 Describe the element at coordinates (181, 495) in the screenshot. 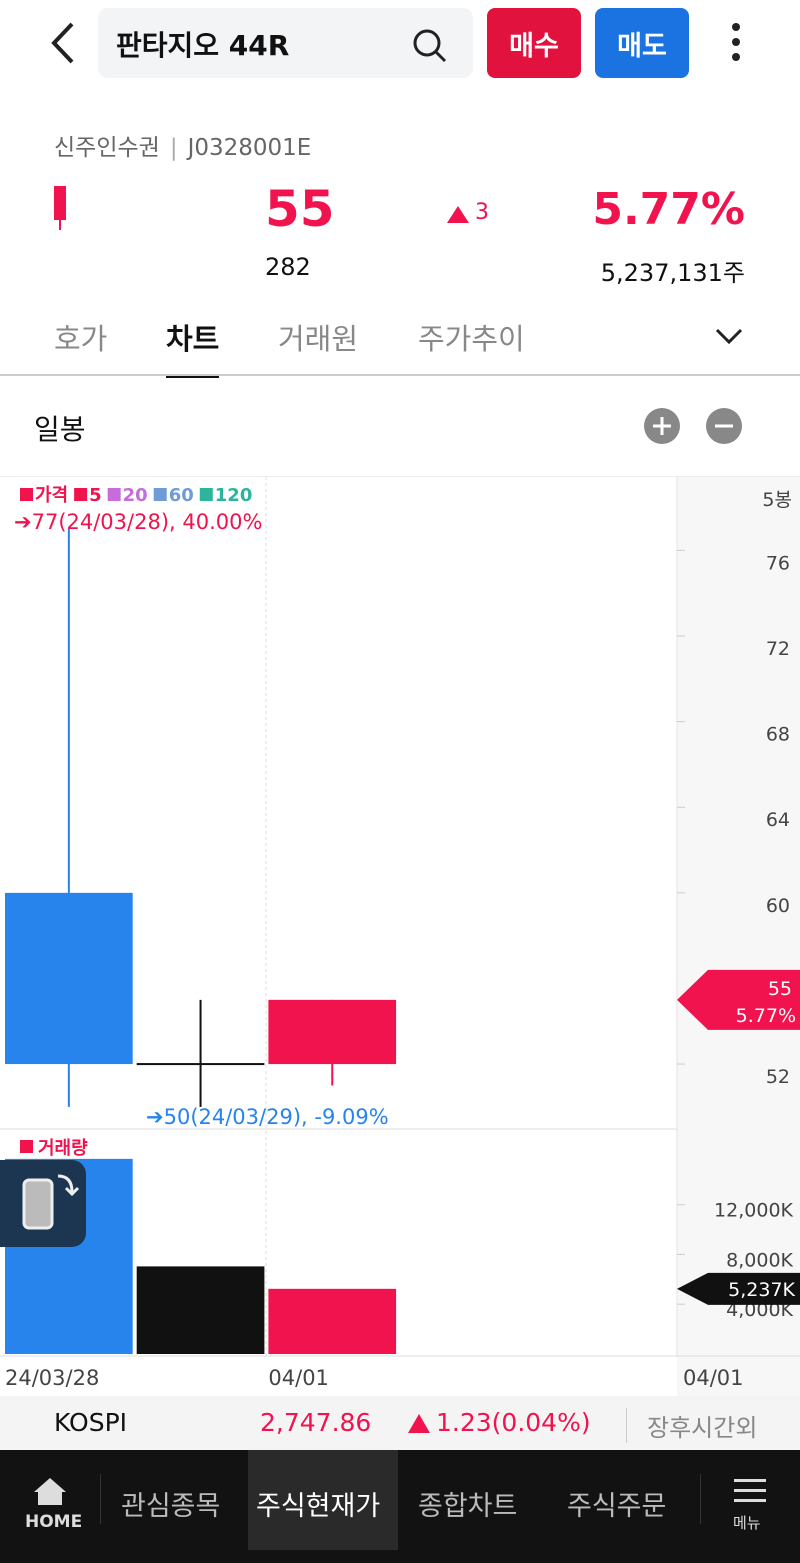

I see `legend-label: 60` at that location.